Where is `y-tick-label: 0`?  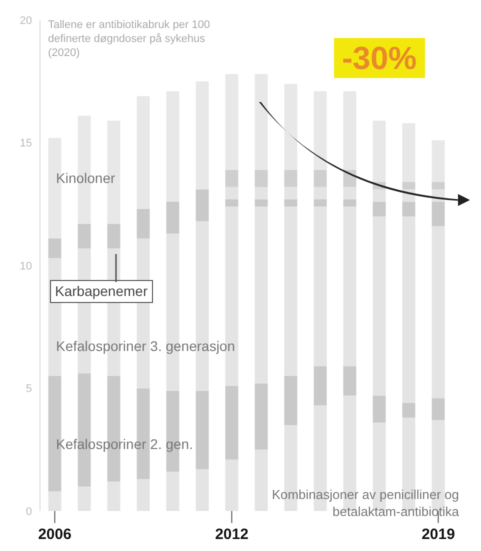
y-tick-label: 0 is located at coordinates (29, 512).